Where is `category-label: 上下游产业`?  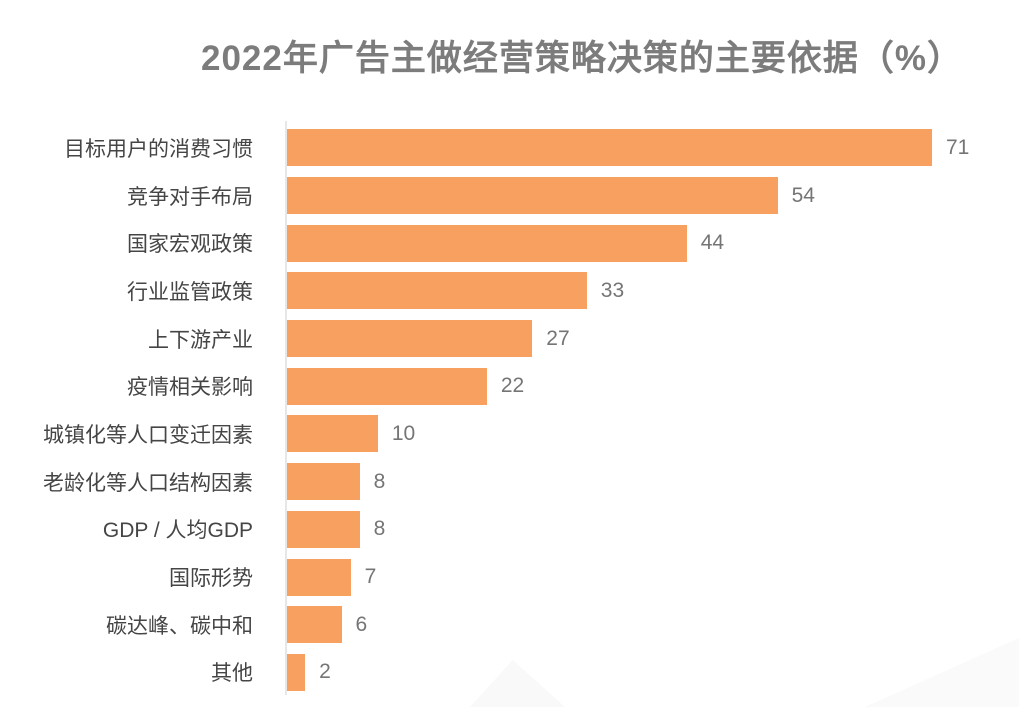 category-label: 上下游产业 is located at coordinates (200, 340).